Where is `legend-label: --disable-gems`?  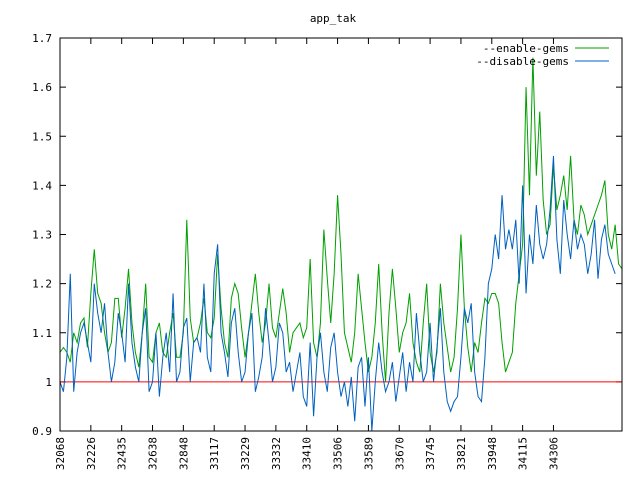
legend-label: --disable-gems is located at coordinates (522, 61).